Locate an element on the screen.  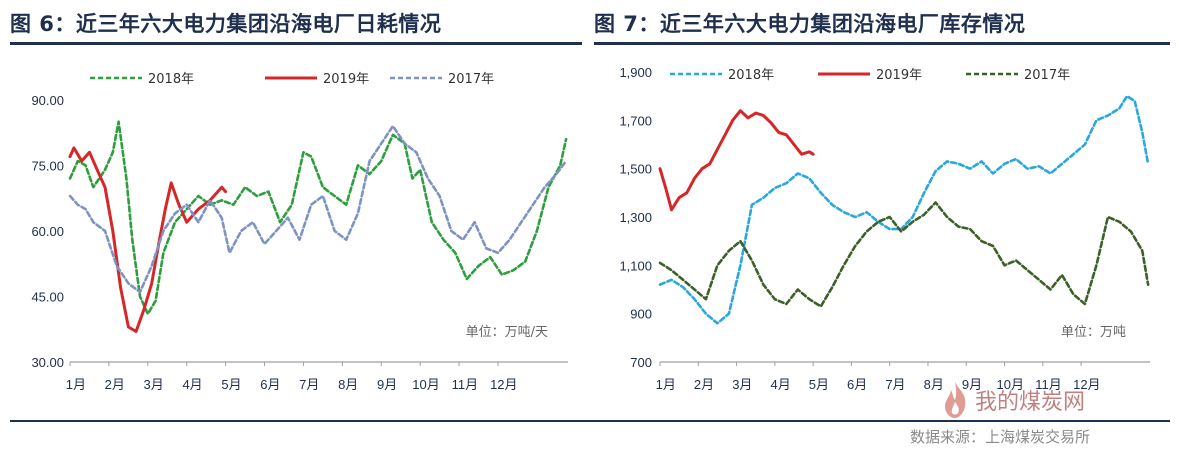
chart-2-title: 图 7：近三年六大电力集团沿海电厂库存情况 is located at coordinates (810, 24).